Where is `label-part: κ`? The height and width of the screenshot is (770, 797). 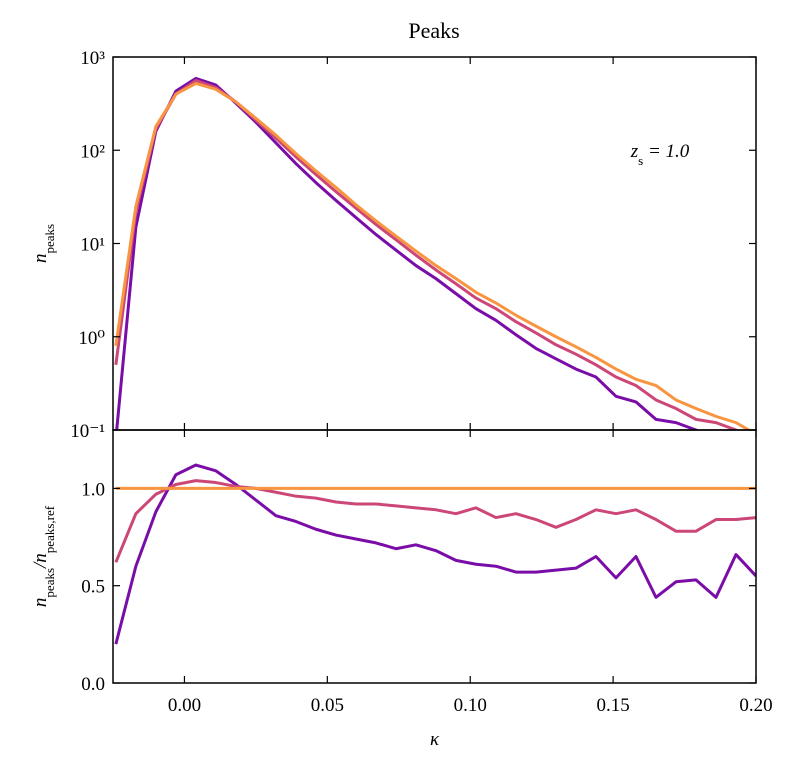
label-part: κ is located at coordinates (435, 739).